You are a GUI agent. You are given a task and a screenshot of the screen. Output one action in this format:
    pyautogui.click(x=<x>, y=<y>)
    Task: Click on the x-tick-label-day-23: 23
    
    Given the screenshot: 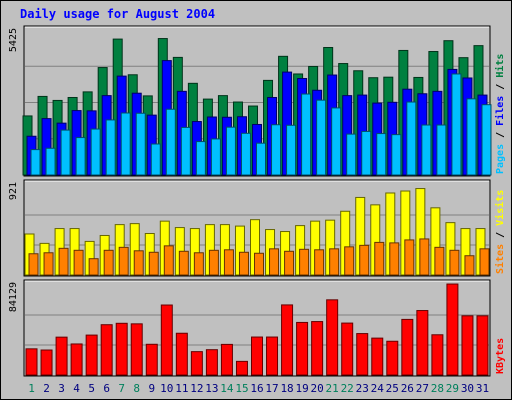 What is the action you would take?
    pyautogui.click(x=362, y=388)
    